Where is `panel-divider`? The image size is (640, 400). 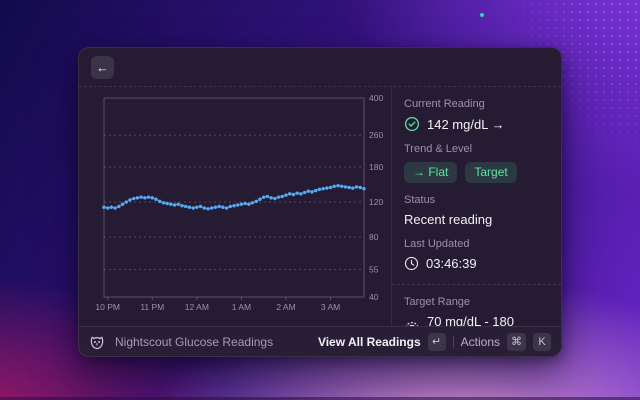 panel-divider is located at coordinates (476, 284).